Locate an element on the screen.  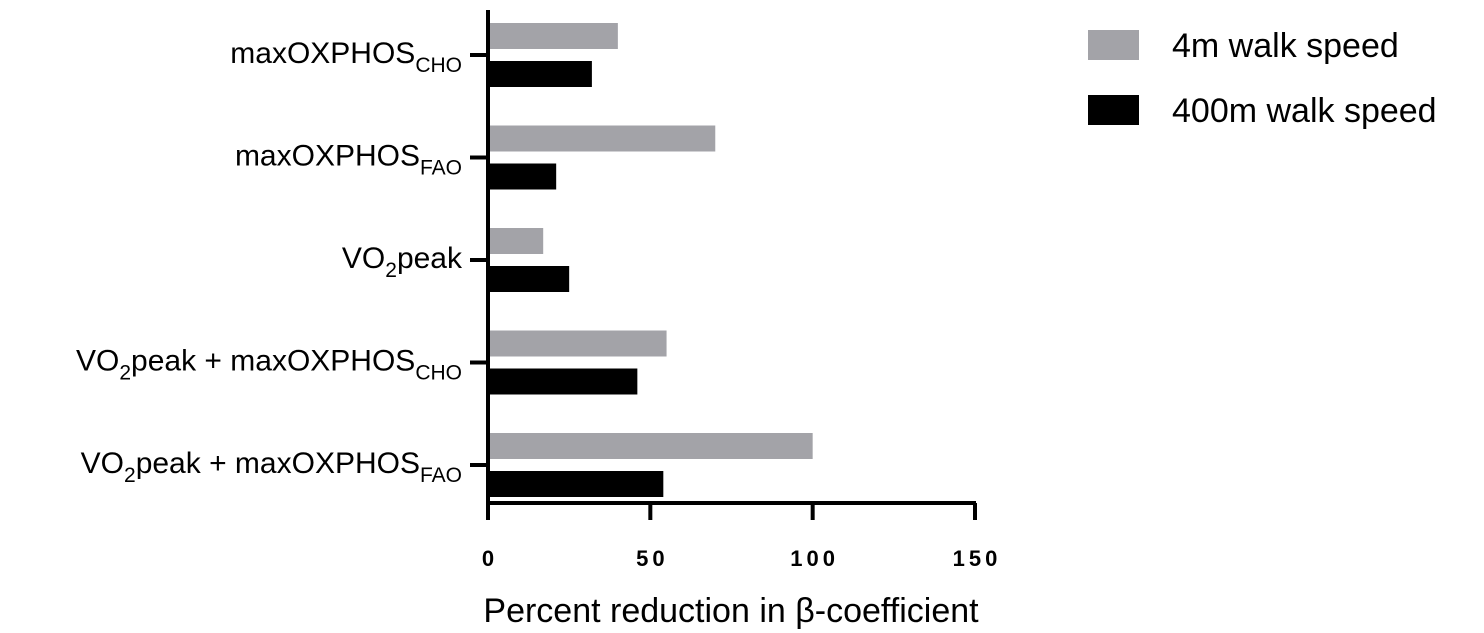
x-axis-title: Percent reduction in β-coefficient is located at coordinates (731, 611).